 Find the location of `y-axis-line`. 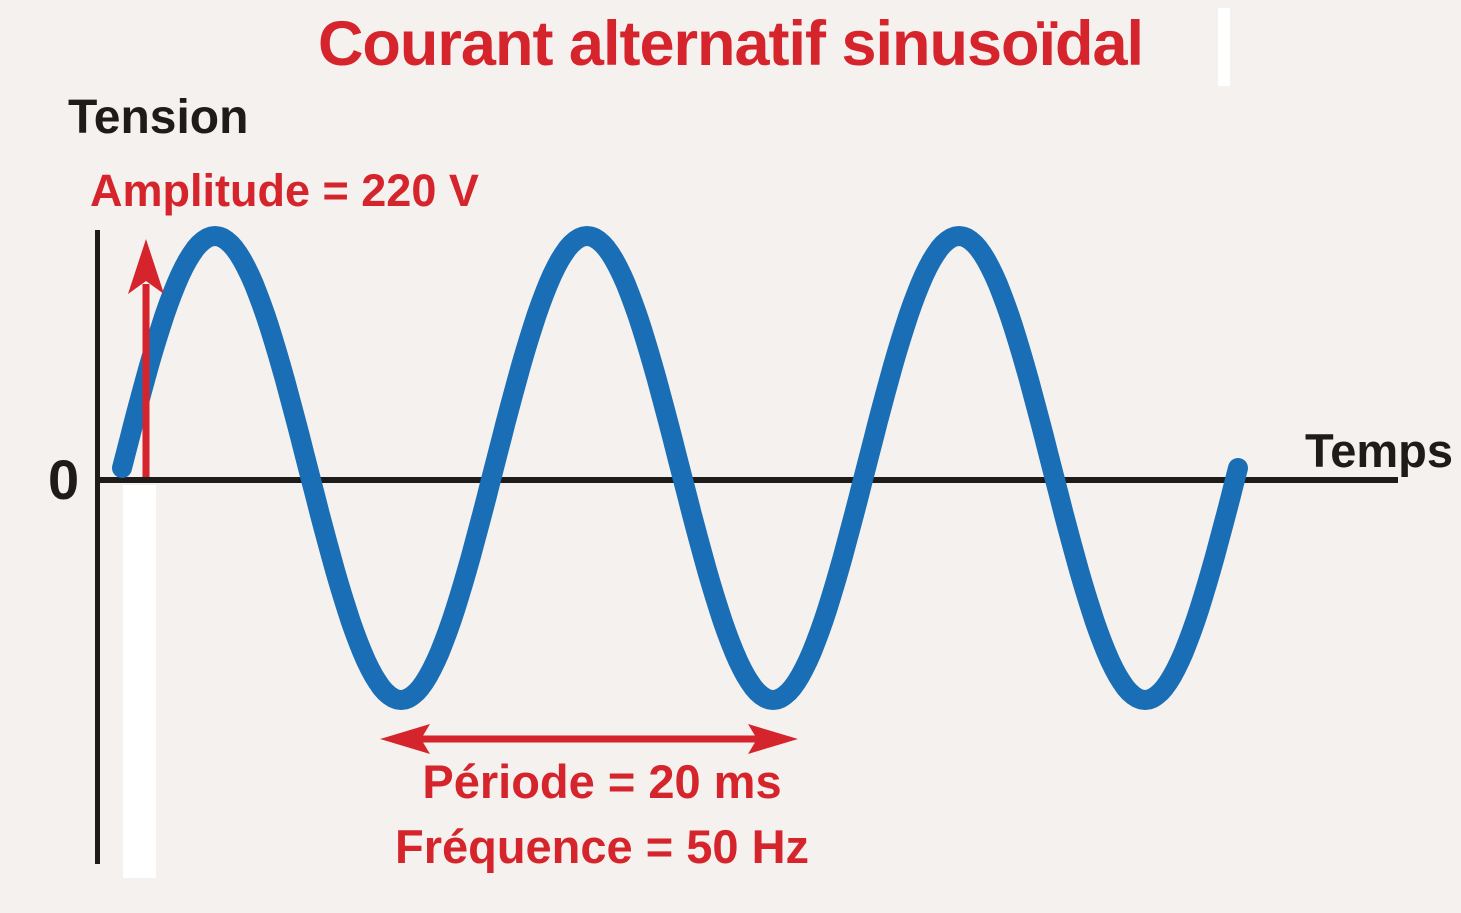

y-axis-line is located at coordinates (97, 547).